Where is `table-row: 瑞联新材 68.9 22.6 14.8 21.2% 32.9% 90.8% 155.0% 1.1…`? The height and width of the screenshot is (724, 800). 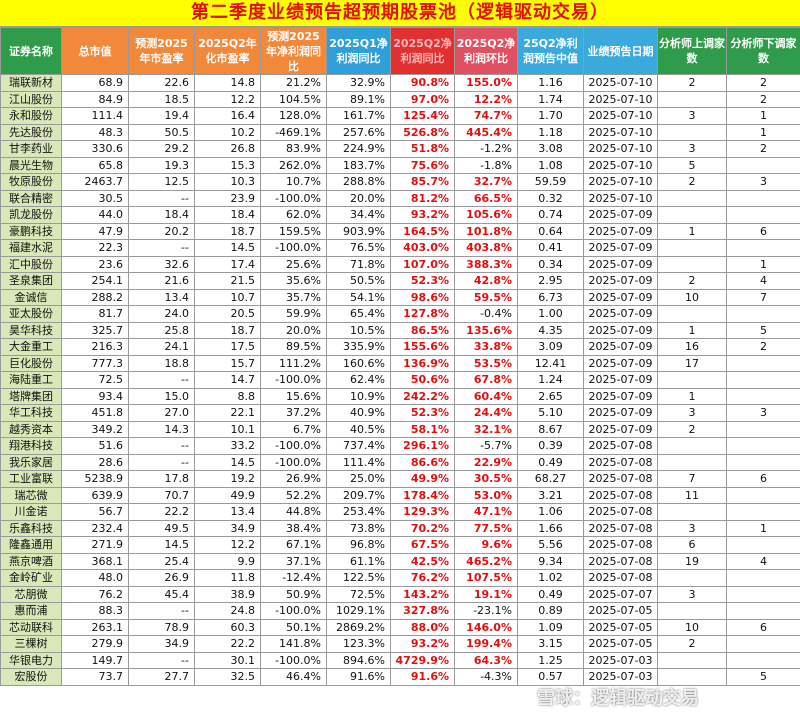
table-row: 瑞联新材 68.9 22.6 14.8 21.2% 32.9% 90.8% 155.0% 1.1… is located at coordinates (400, 83).